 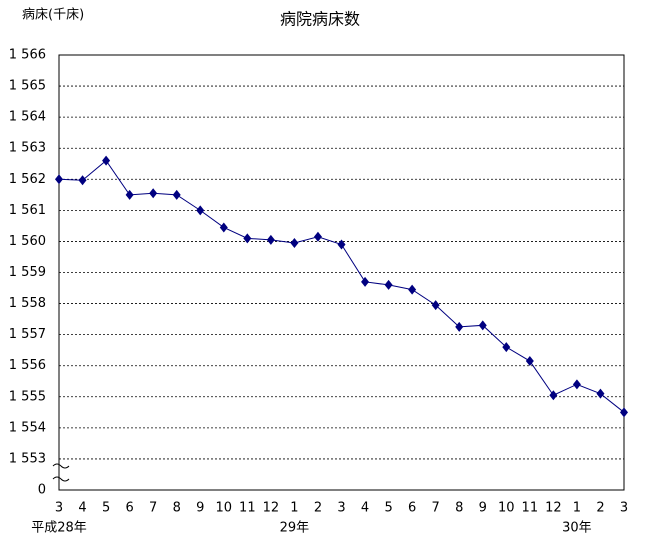 What do you see at coordinates (27, 396) in the screenshot?
I see `y-tick-label: 1 555` at bounding box center [27, 396].